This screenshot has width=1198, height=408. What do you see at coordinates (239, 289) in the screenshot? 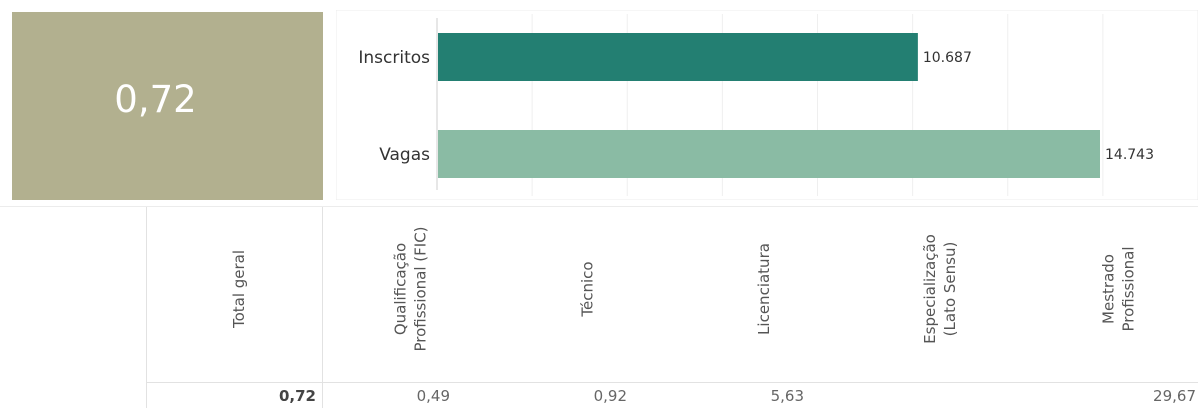
I see `column-header: Total geral` at bounding box center [239, 289].